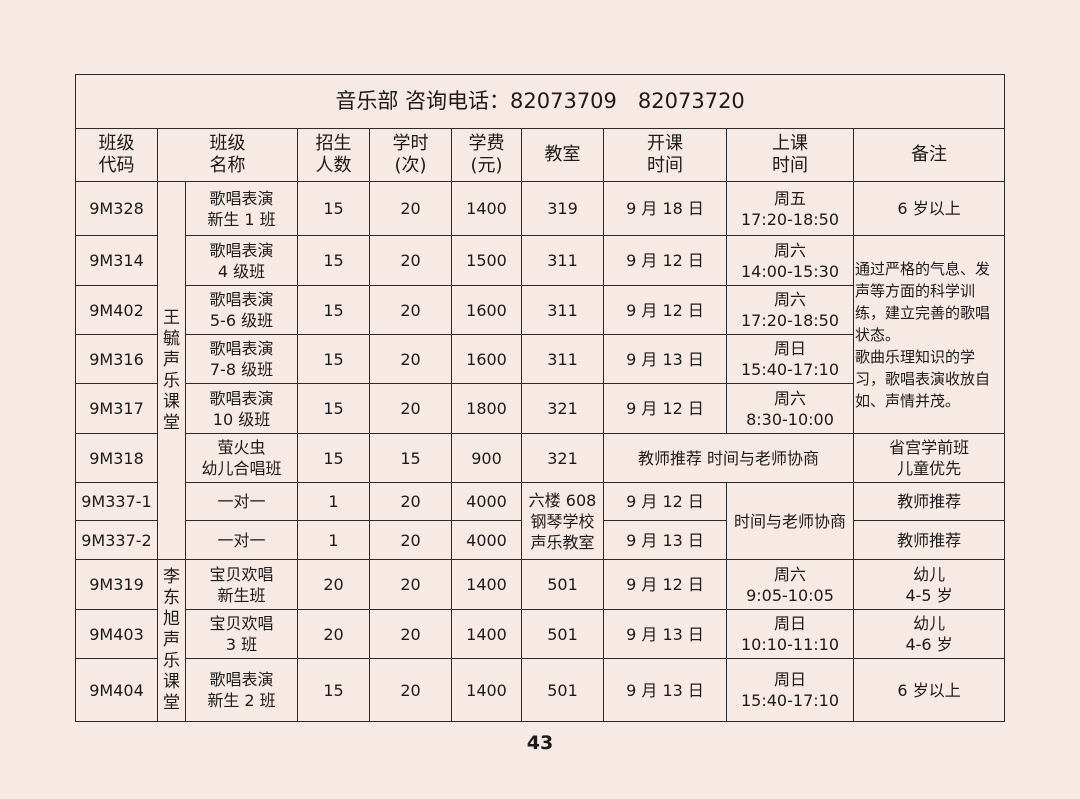  What do you see at coordinates (116, 501) in the screenshot?
I see `cell-code: 9M337-1` at bounding box center [116, 501].